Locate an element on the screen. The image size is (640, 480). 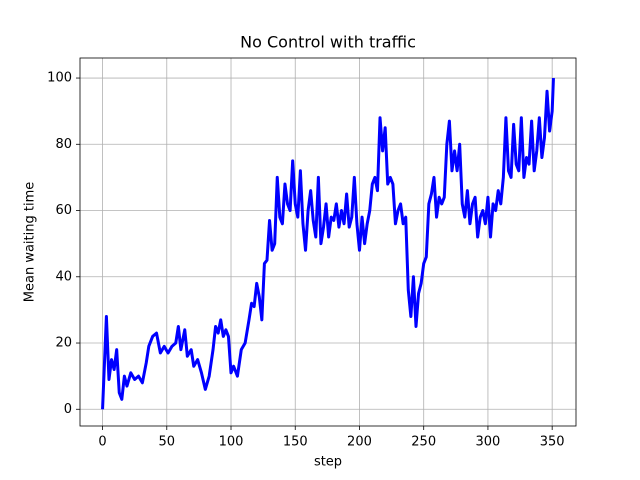
x-tick-label: 0 is located at coordinates (102, 442).